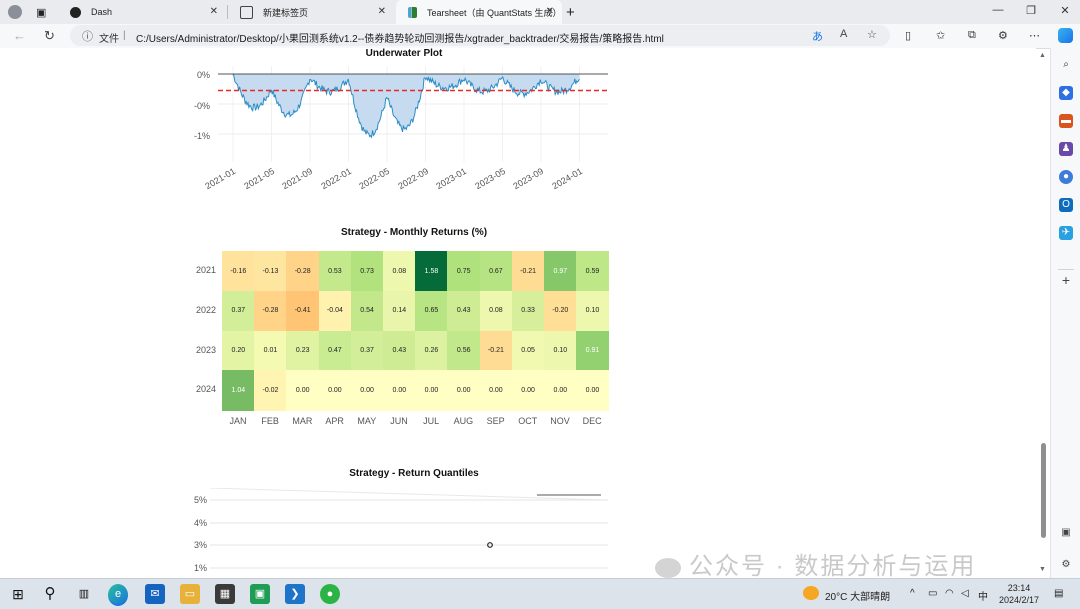 The height and width of the screenshot is (609, 1080). What do you see at coordinates (412, 12) in the screenshot?
I see `chart-favicon-icon` at bounding box center [412, 12].